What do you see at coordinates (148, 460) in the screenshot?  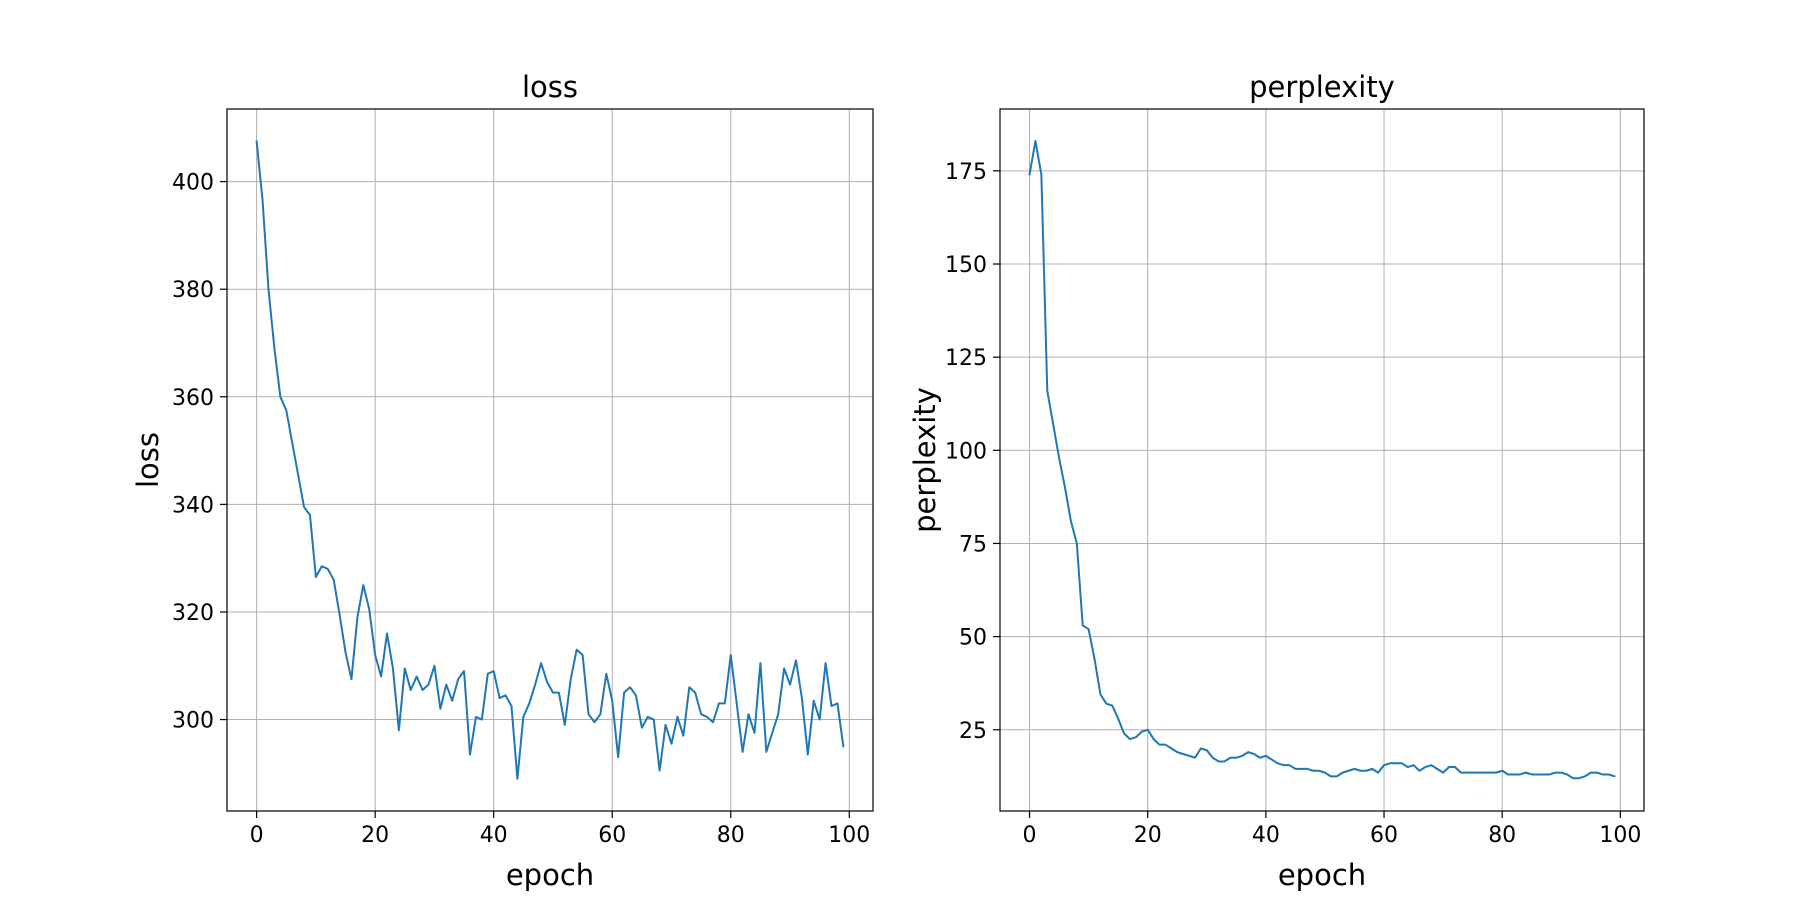 I see `chart-0-y-axis-label: loss` at bounding box center [148, 460].